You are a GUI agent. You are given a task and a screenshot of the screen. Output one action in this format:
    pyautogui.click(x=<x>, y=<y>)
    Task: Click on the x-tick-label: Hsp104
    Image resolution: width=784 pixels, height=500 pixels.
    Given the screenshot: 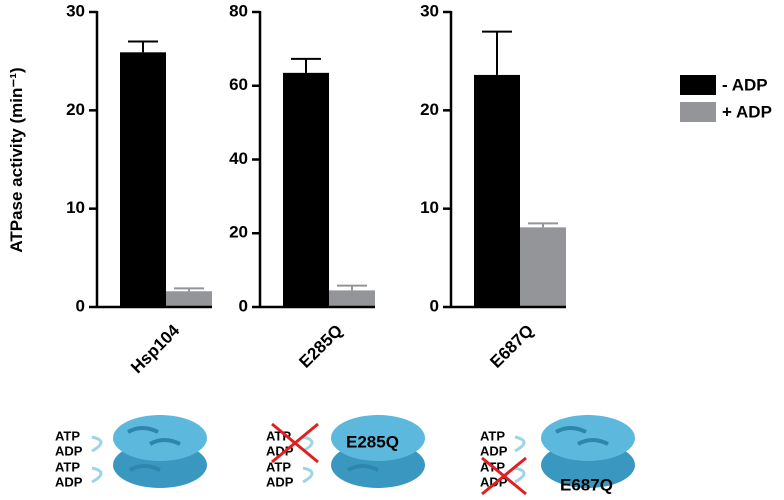 What is the action you would take?
    pyautogui.click(x=155, y=348)
    